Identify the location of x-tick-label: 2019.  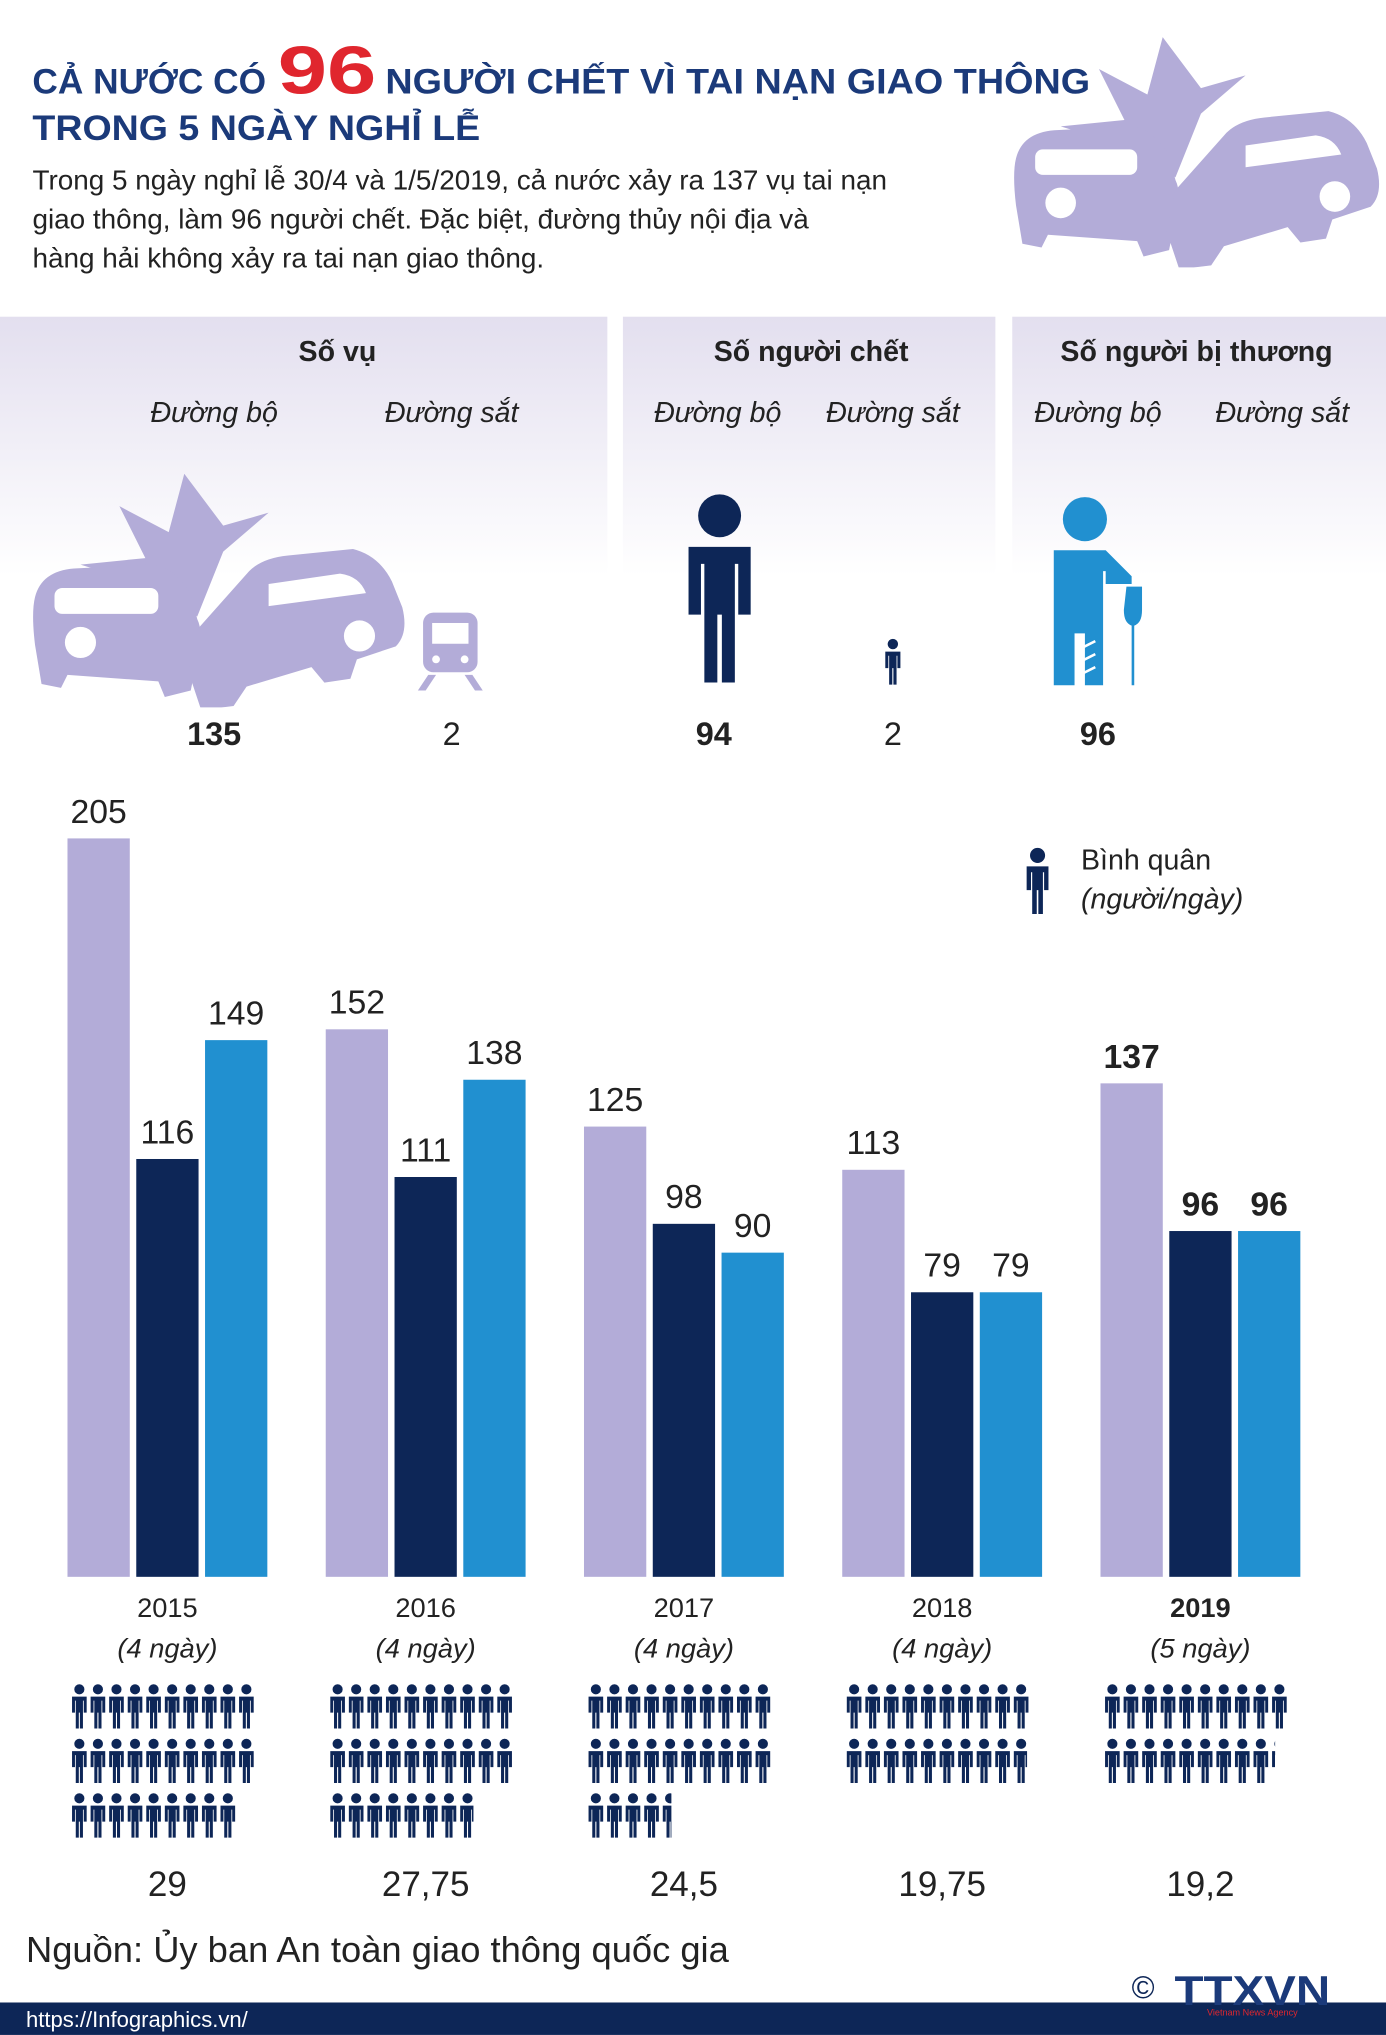
(1200, 1607).